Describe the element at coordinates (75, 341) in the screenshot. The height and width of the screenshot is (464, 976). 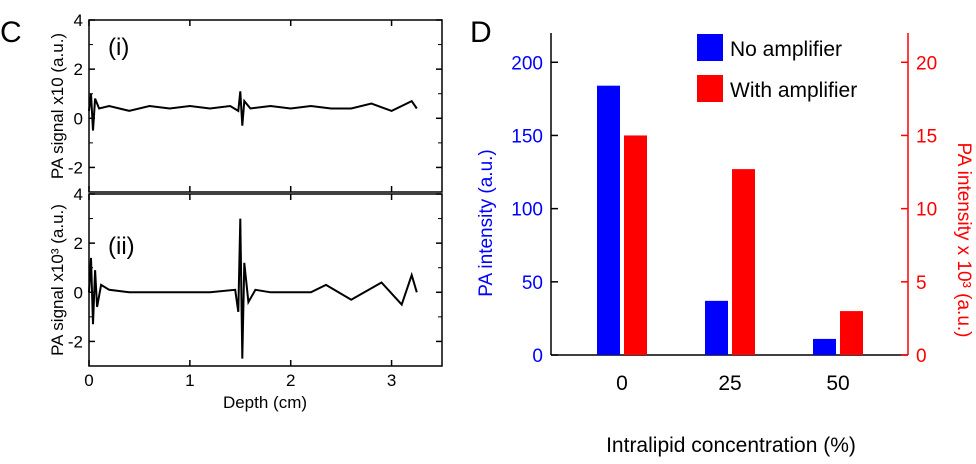
I see `panel-c-ii-ytick-label: -2` at that location.